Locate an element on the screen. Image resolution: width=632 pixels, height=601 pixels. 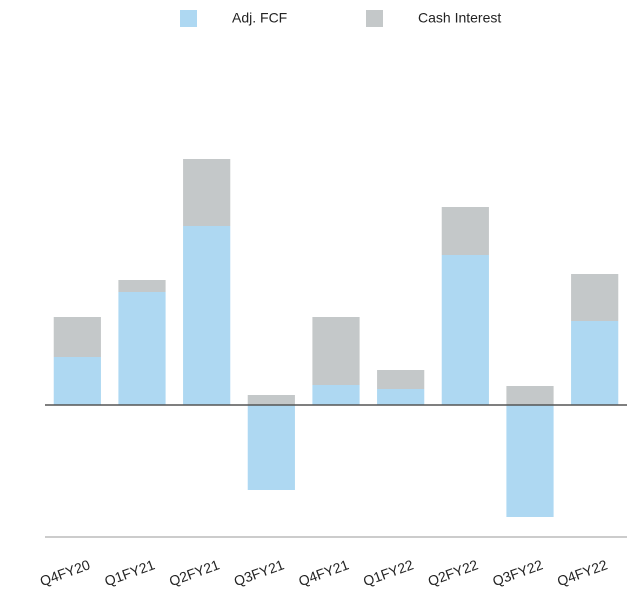
x-tick-label: Q1FY21 is located at coordinates (129, 572).